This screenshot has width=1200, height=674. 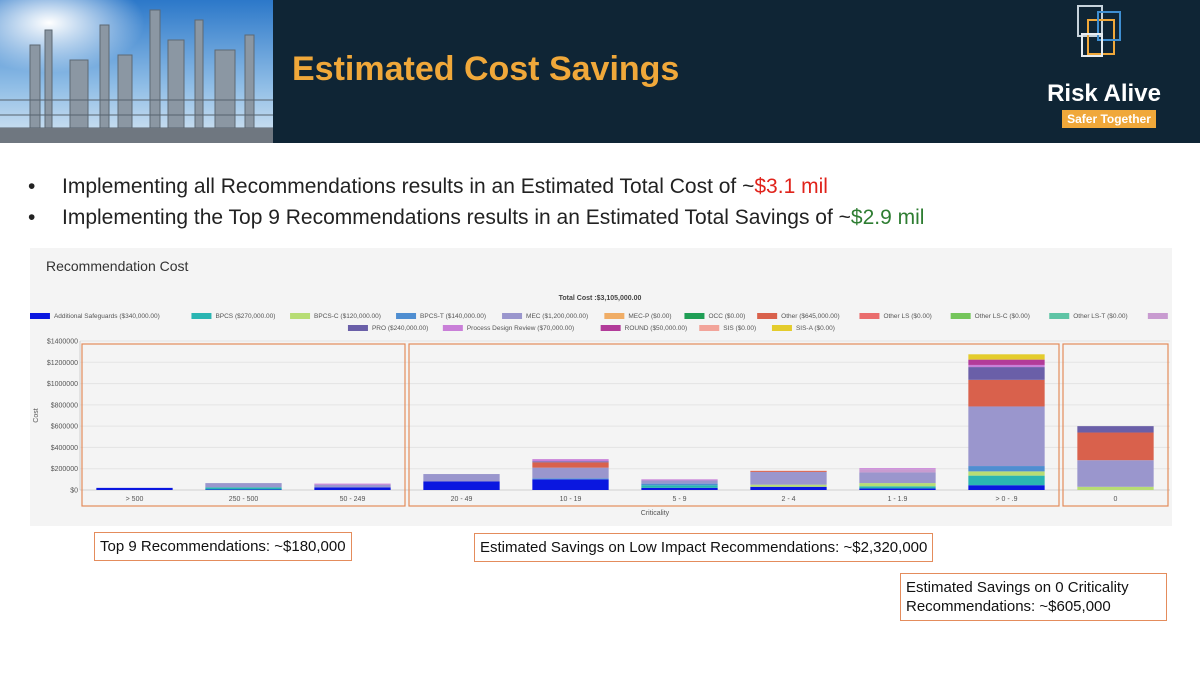 What do you see at coordinates (1017, 587) in the screenshot?
I see `annotation-zero-line1: Estimated Savings on 0 Criticality` at bounding box center [1017, 587].